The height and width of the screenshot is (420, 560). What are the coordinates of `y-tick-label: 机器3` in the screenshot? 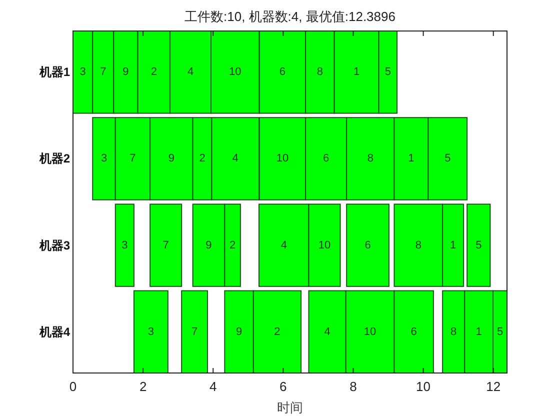 It's located at (54, 245).